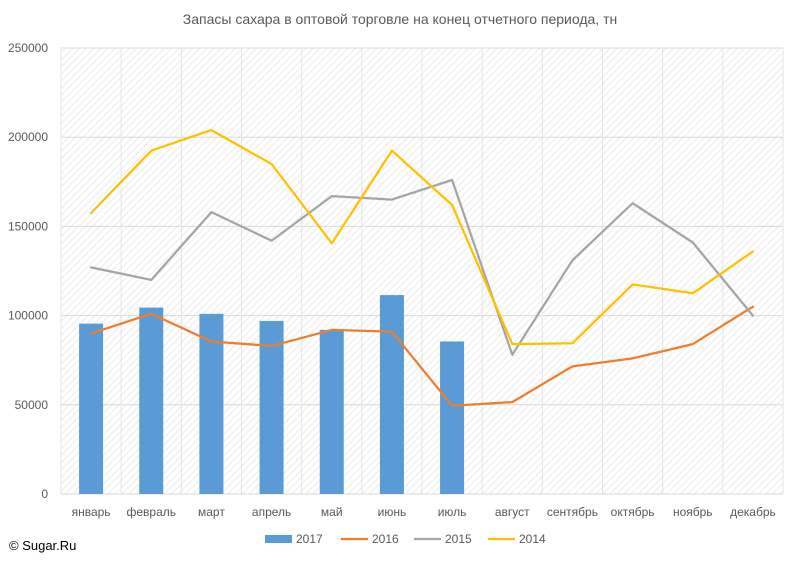 Image resolution: width=800 pixels, height=561 pixels. What do you see at coordinates (753, 512) in the screenshot?
I see `x-tick-label: декабрь` at bounding box center [753, 512].